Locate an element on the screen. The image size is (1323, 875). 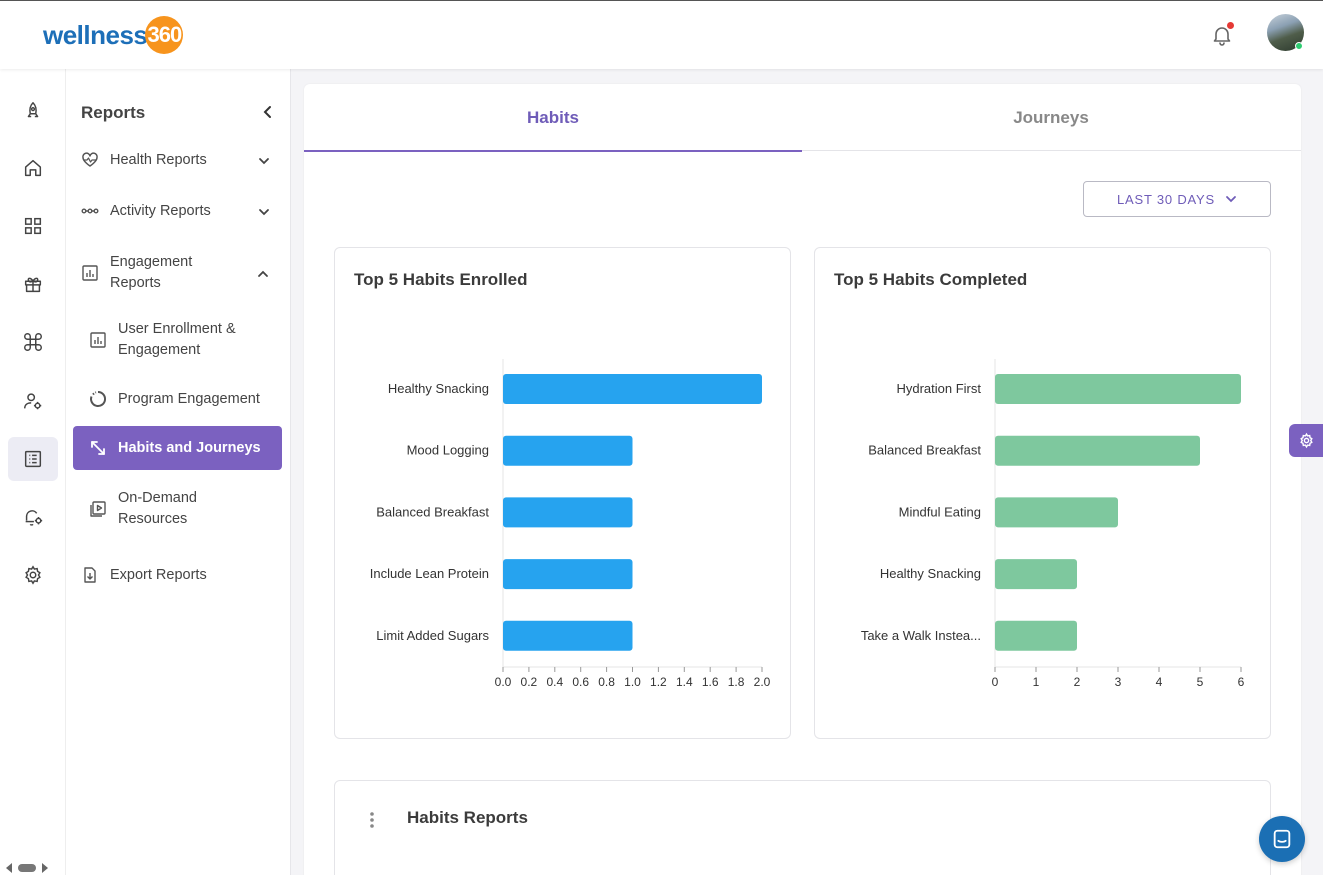
chevron-left-icon is located at coordinates (268, 112).